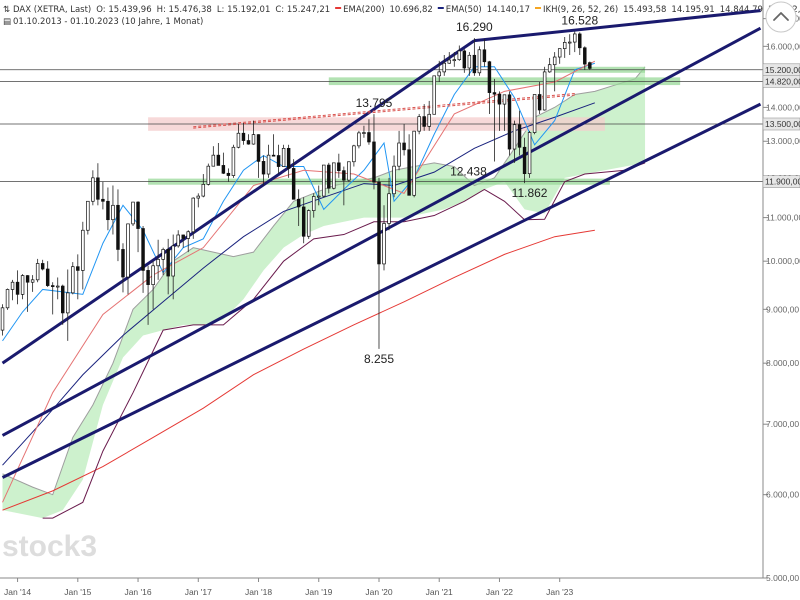  Describe the element at coordinates (7, 22) in the screenshot. I see `calendar-icon: ▤` at that location.